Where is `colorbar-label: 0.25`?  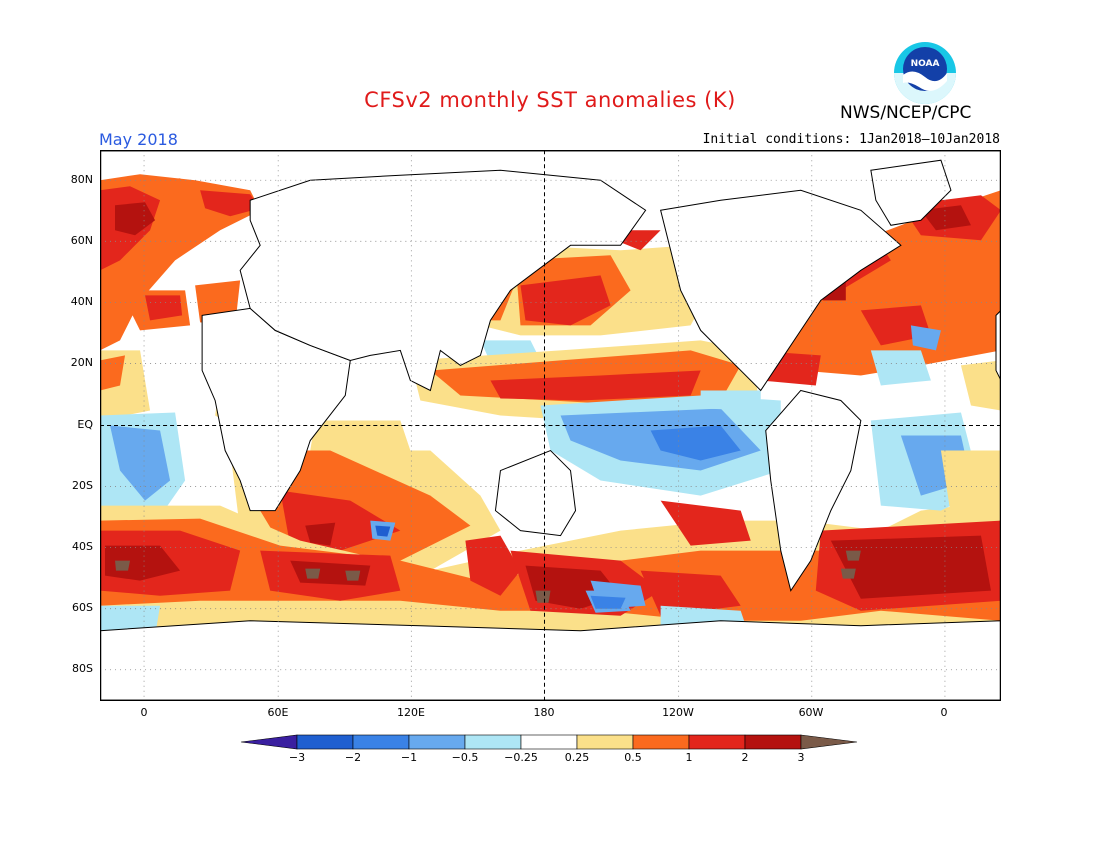 colorbar-label: 0.25 is located at coordinates (577, 757).